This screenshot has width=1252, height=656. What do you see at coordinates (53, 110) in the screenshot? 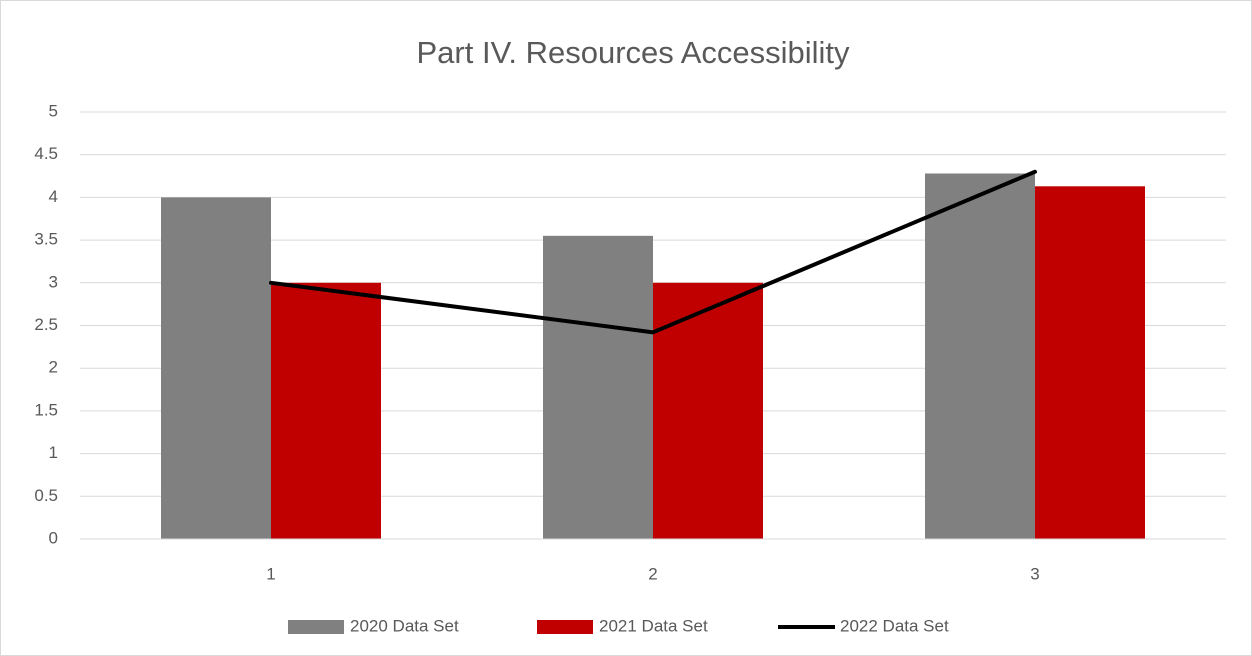
I see `y-tick-label: 5` at bounding box center [53, 110].